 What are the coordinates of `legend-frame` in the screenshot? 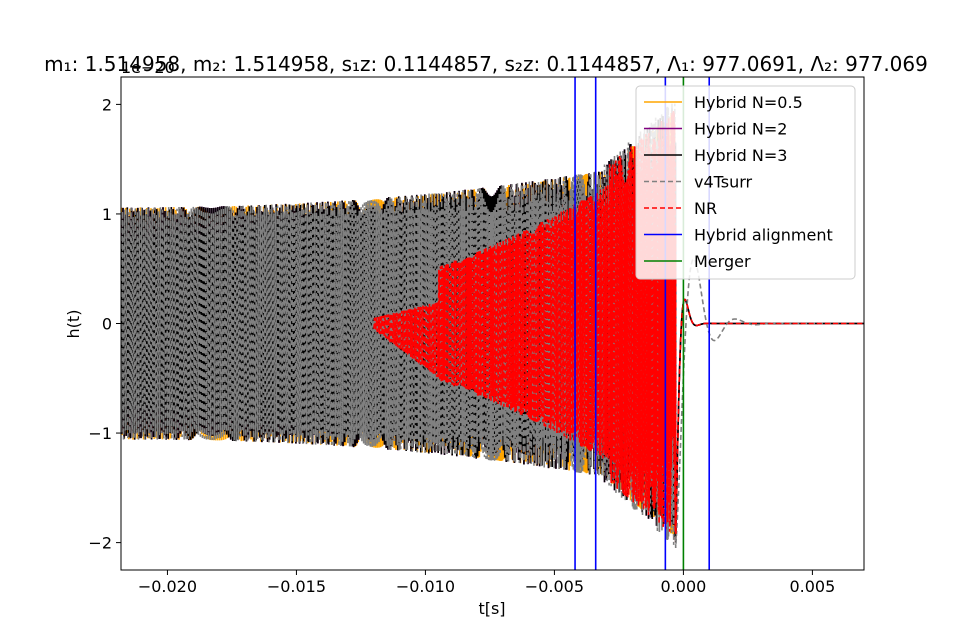 It's located at (745, 182).